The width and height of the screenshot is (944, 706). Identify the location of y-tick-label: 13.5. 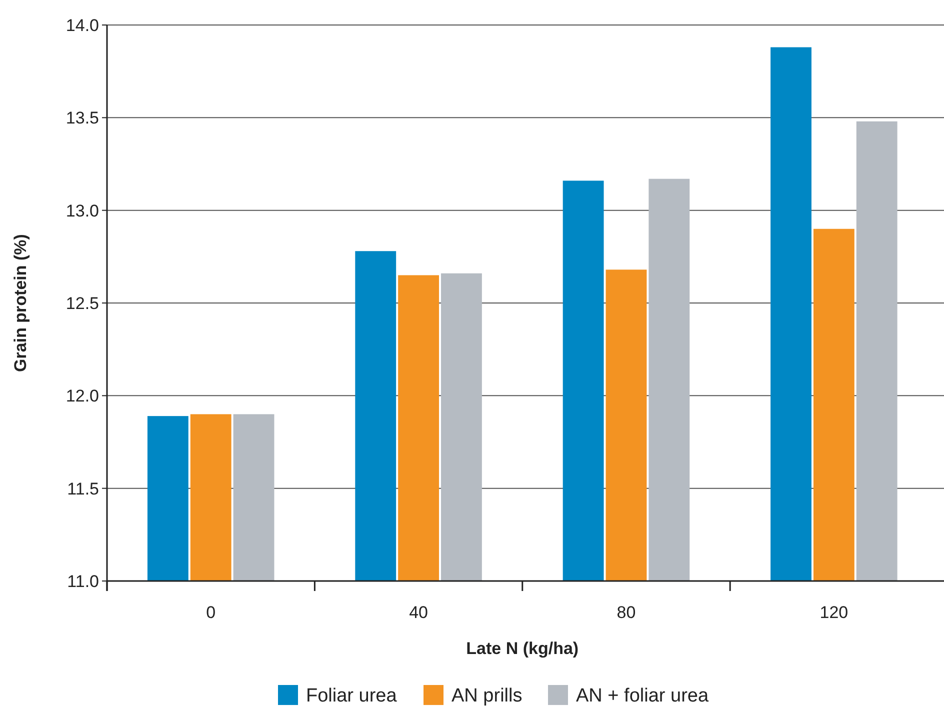
(82, 118).